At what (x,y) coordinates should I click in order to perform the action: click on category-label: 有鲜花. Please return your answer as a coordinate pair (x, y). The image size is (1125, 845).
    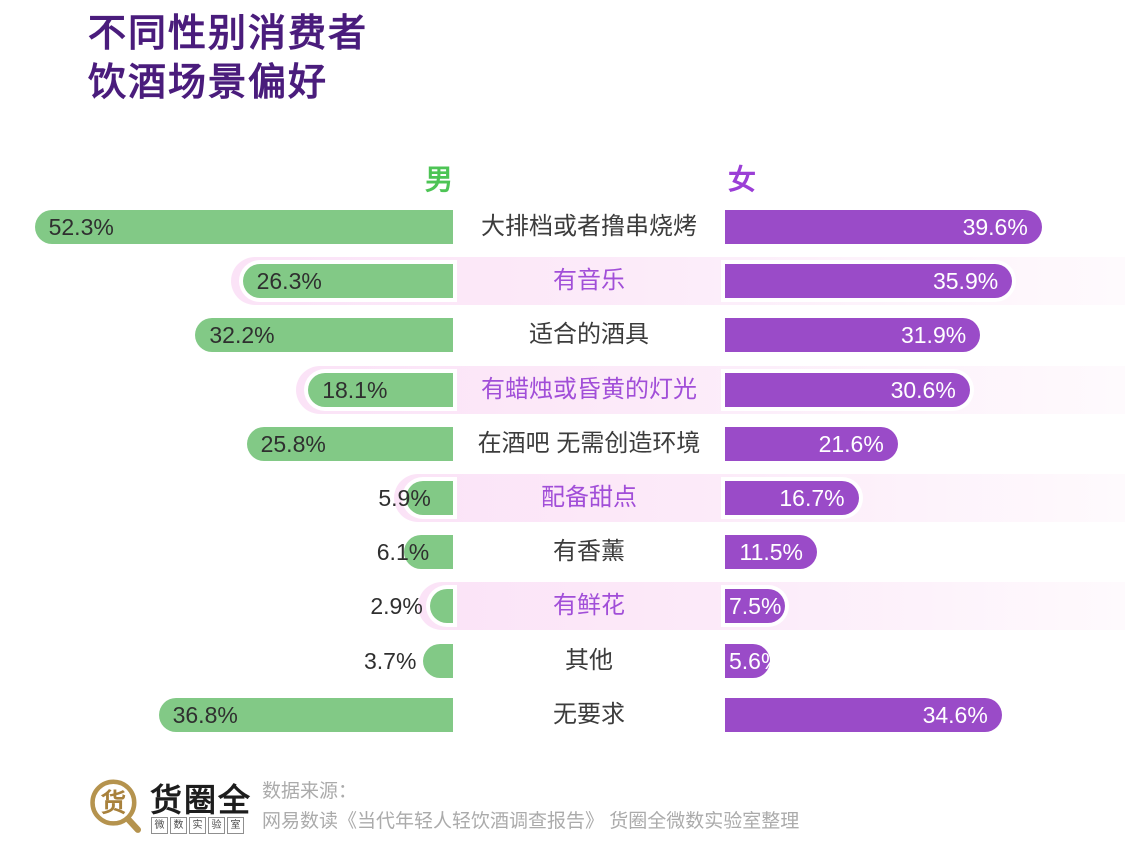
    Looking at the image, I should click on (589, 606).